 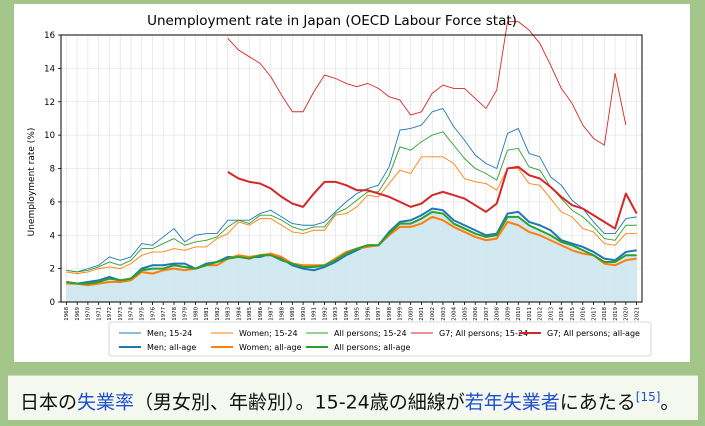 What do you see at coordinates (49, 36) in the screenshot?
I see `y-tick-label: 16` at bounding box center [49, 36].